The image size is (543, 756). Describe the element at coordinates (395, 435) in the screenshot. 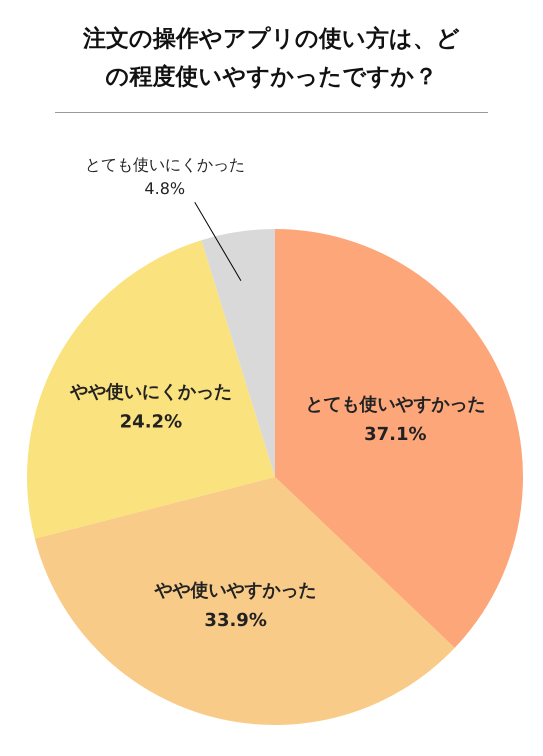

I see `data-label: 37.1%` at that location.